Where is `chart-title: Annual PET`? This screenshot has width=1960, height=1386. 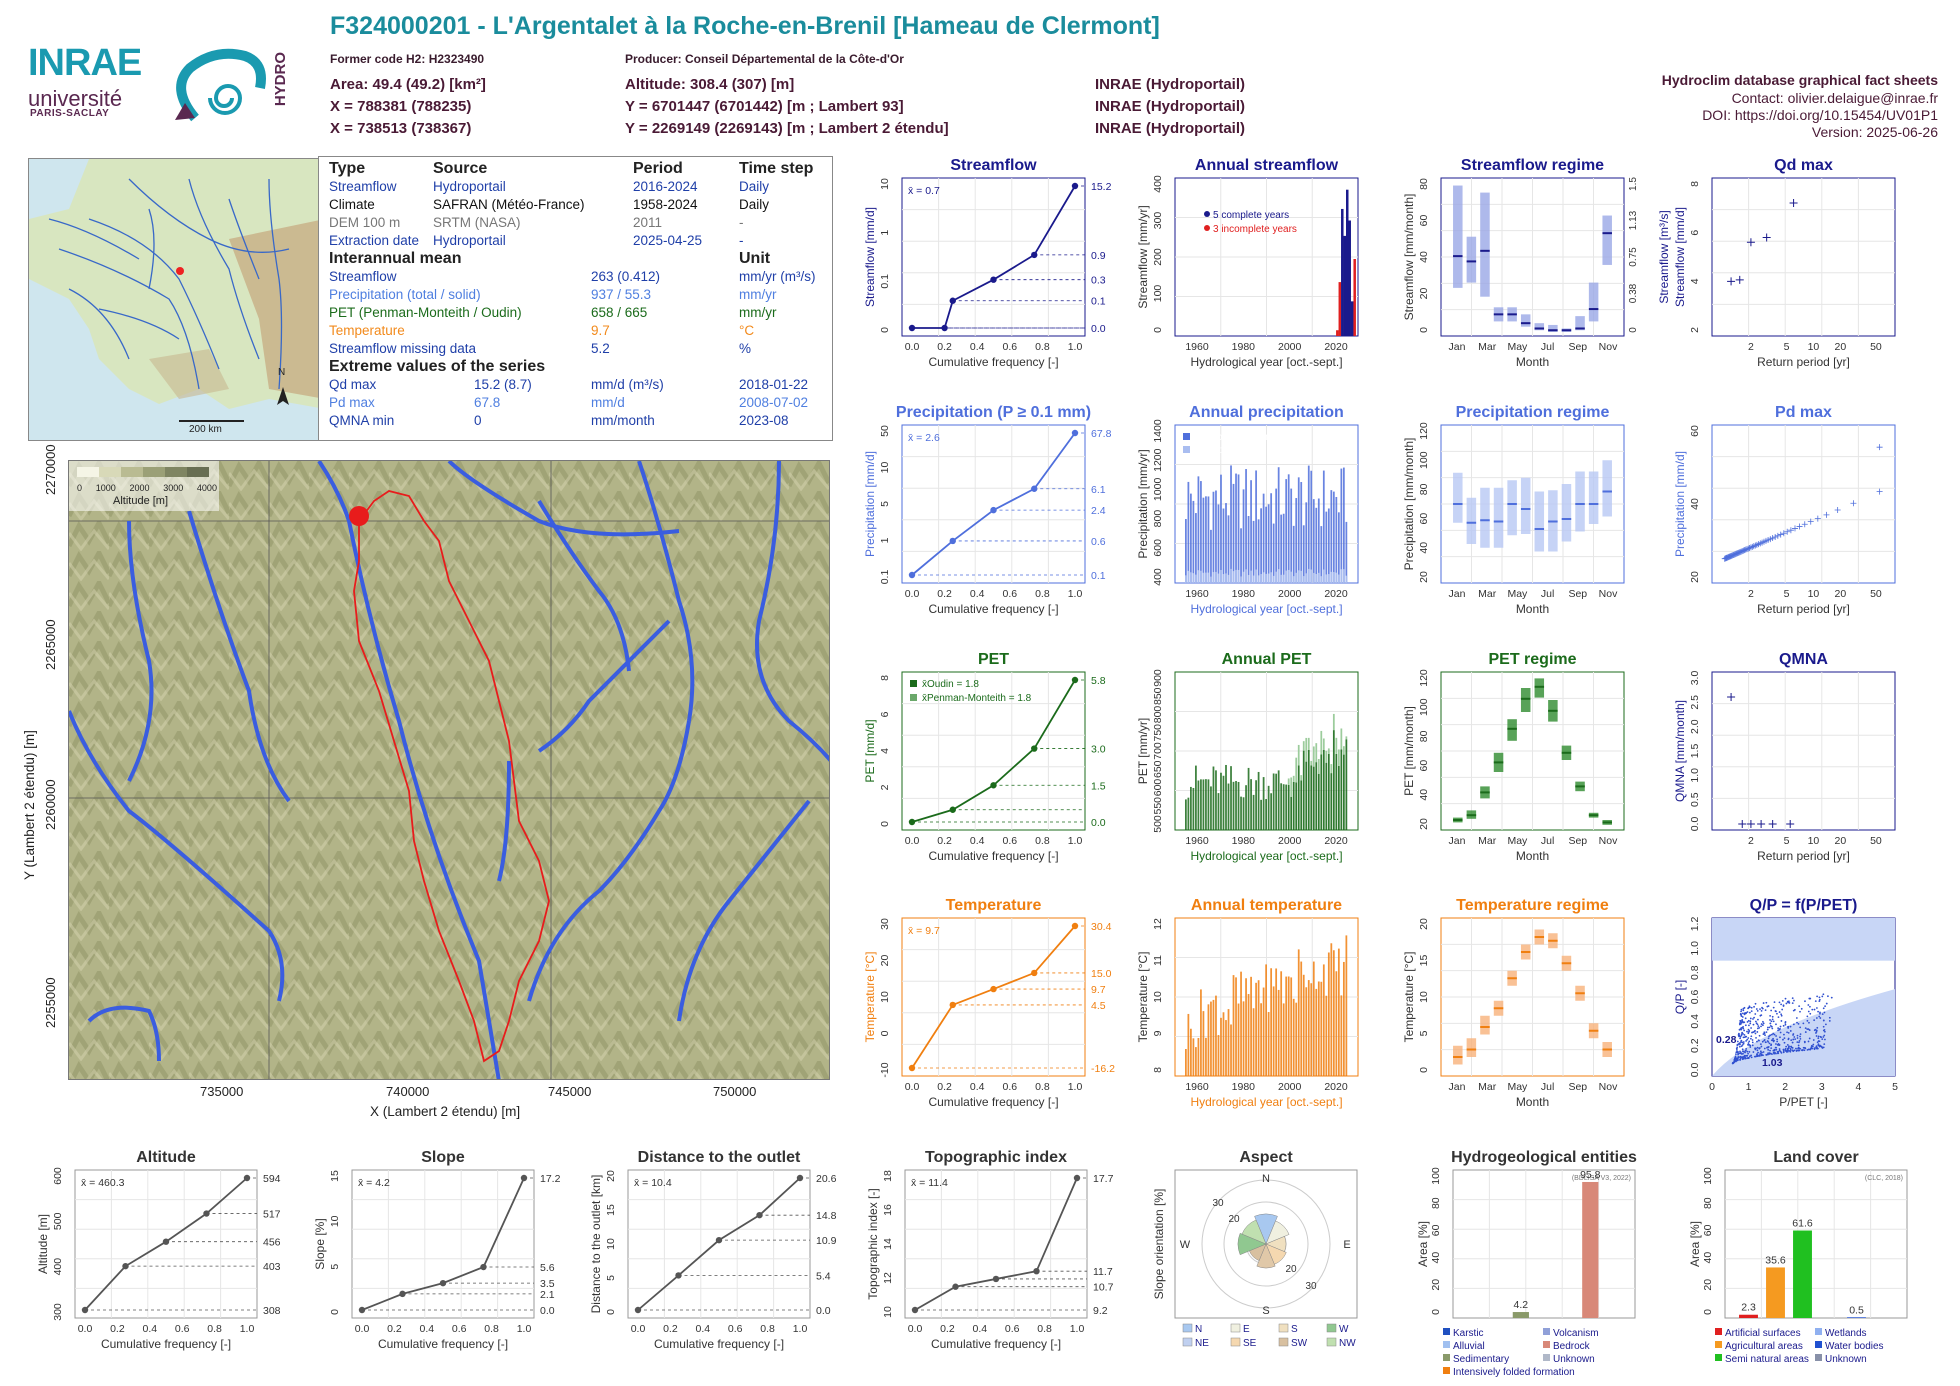 chart-title: Annual PET is located at coordinates (1267, 659).